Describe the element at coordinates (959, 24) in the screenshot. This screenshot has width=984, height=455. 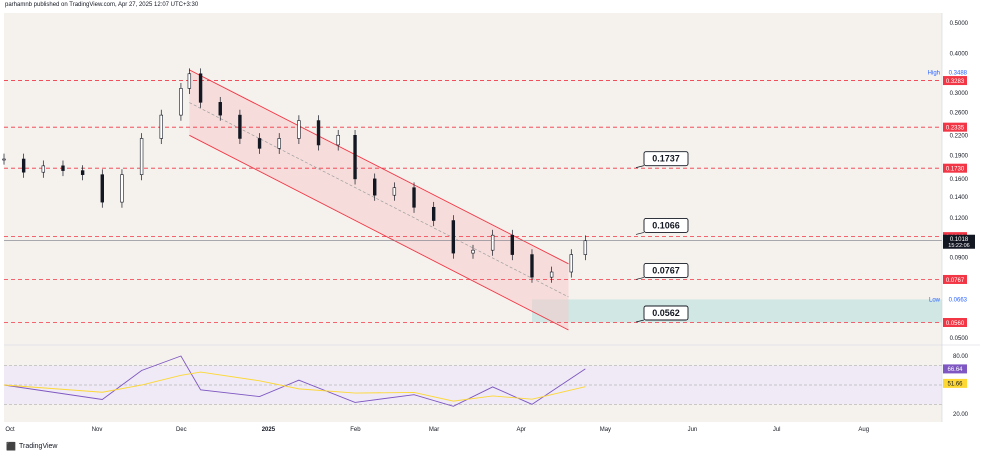
I see `price-tick: 0.5000` at that location.